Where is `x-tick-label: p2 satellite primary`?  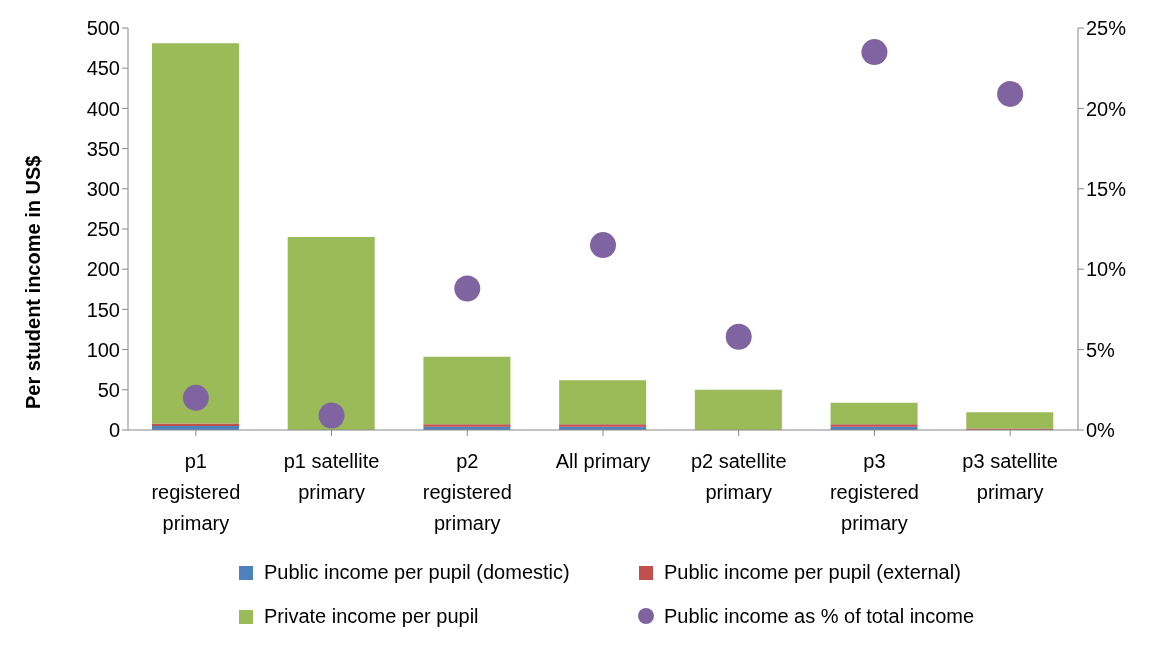
x-tick-label: p2 satellite primary is located at coordinates (738, 476).